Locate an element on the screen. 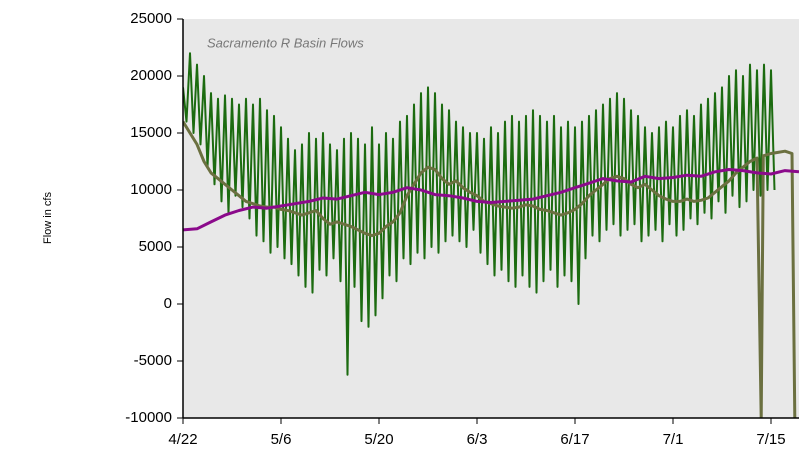 Image resolution: width=799 pixels, height=458 pixels. x-tick-label: 5/6 is located at coordinates (281, 439).